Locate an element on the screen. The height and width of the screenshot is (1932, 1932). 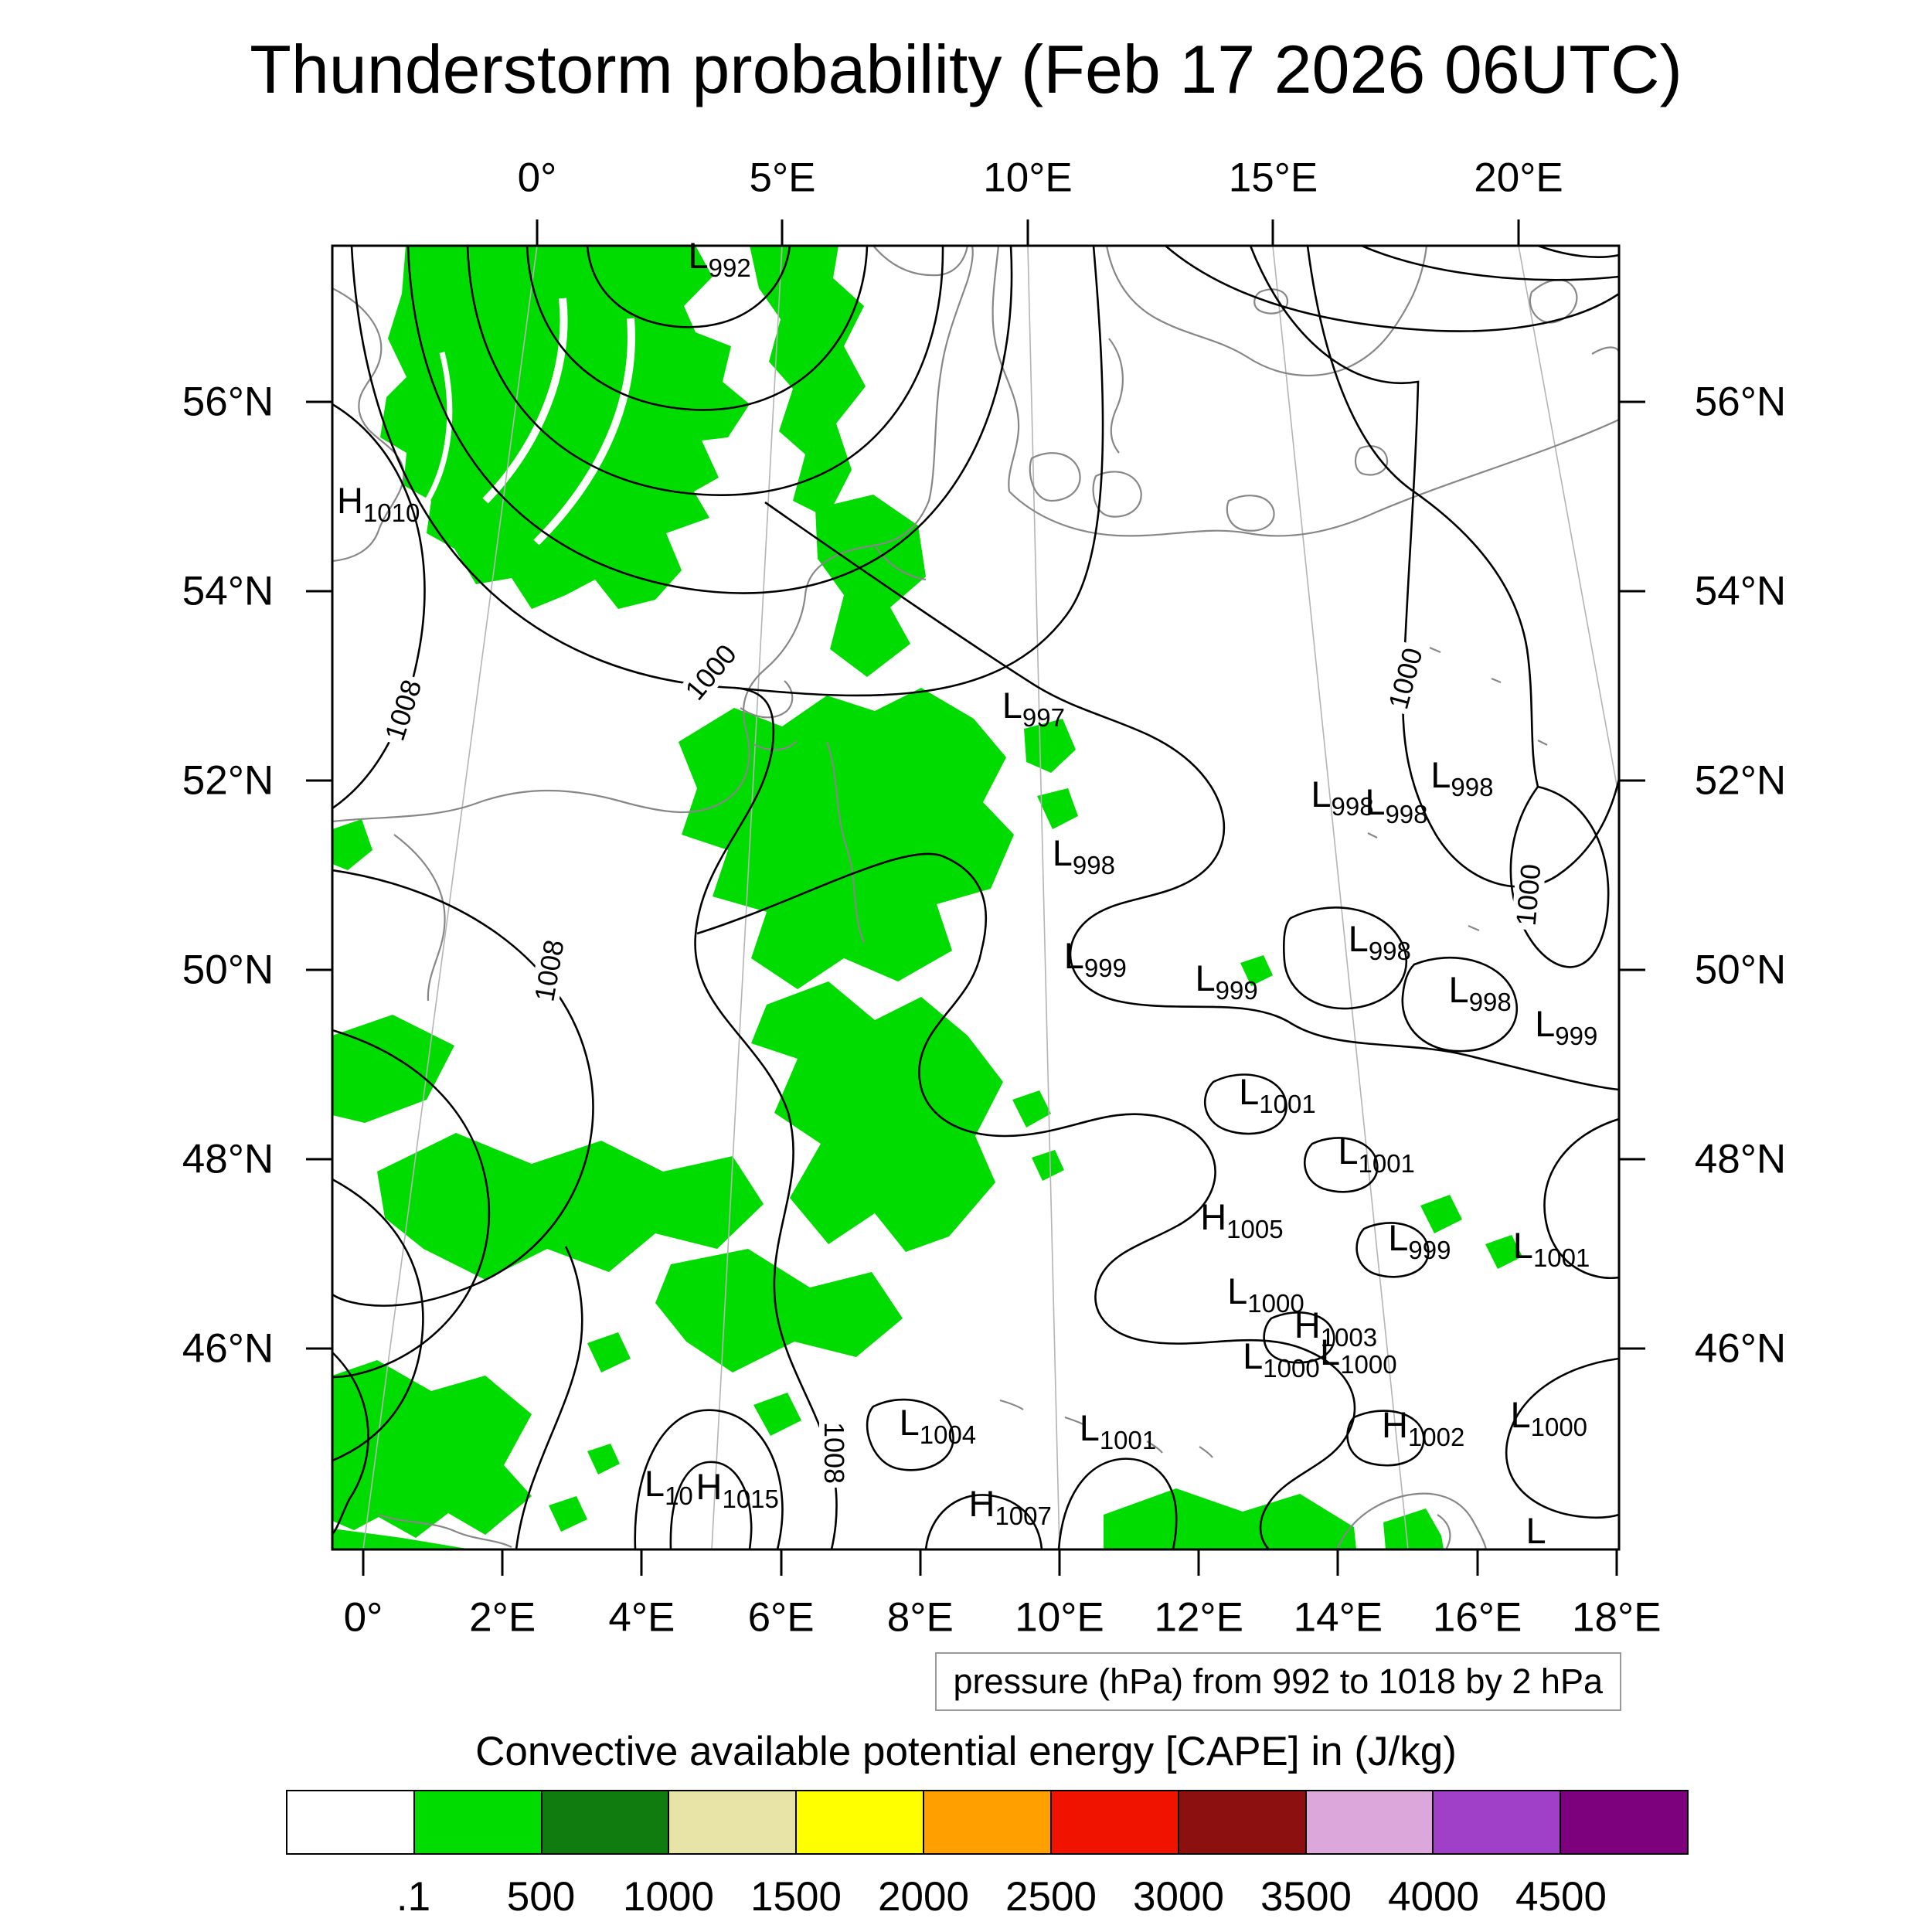
left-axis-label: 48°N is located at coordinates (228, 1159).